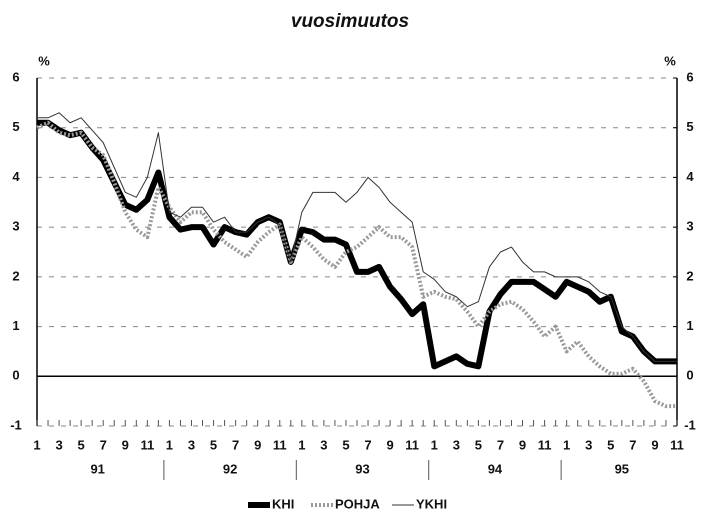 Image resolution: width=703 pixels, height=514 pixels. Describe the element at coordinates (362, 468) in the screenshot. I see `x-group-label: 93` at that location.